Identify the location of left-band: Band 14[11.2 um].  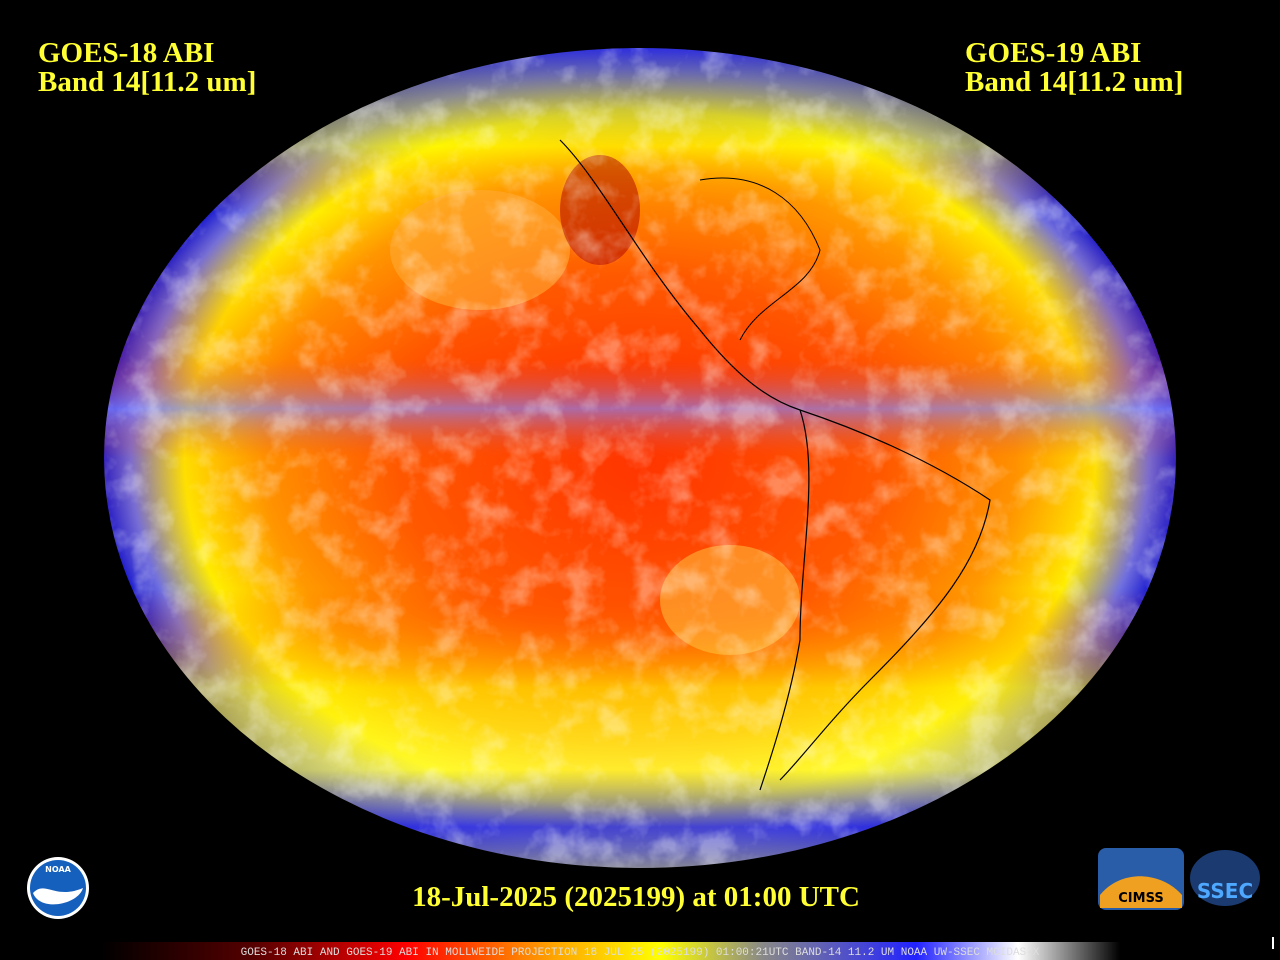
(147, 82).